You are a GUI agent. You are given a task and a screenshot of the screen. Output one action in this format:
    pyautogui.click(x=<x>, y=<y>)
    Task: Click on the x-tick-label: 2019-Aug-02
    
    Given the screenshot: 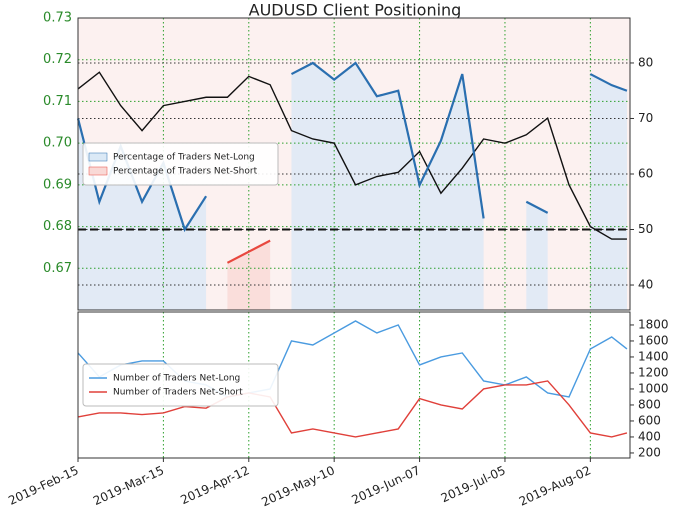 What is the action you would take?
    pyautogui.click(x=555, y=486)
    